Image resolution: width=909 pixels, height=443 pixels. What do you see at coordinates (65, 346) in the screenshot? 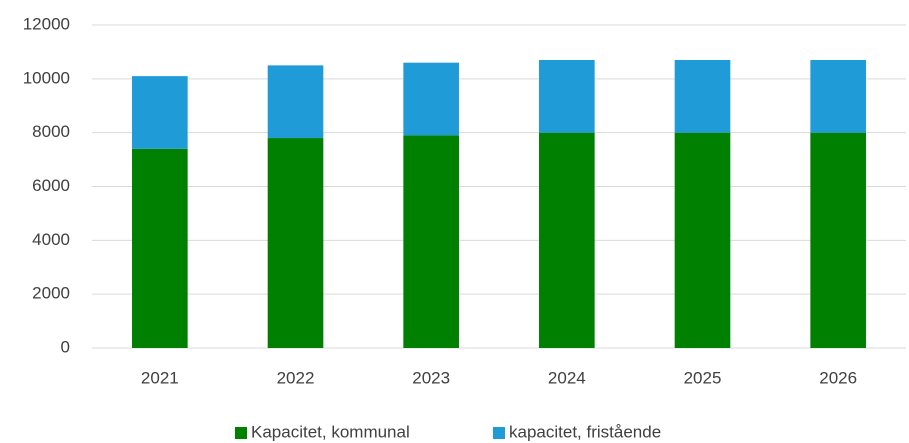
I see `y-tick-label: 0` at bounding box center [65, 346].